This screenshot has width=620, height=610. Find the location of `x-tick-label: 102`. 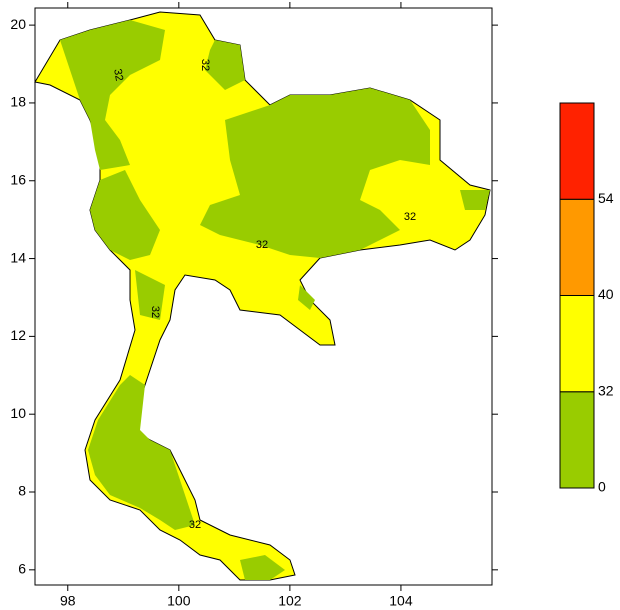

x-tick-label: 102 is located at coordinates (290, 601).